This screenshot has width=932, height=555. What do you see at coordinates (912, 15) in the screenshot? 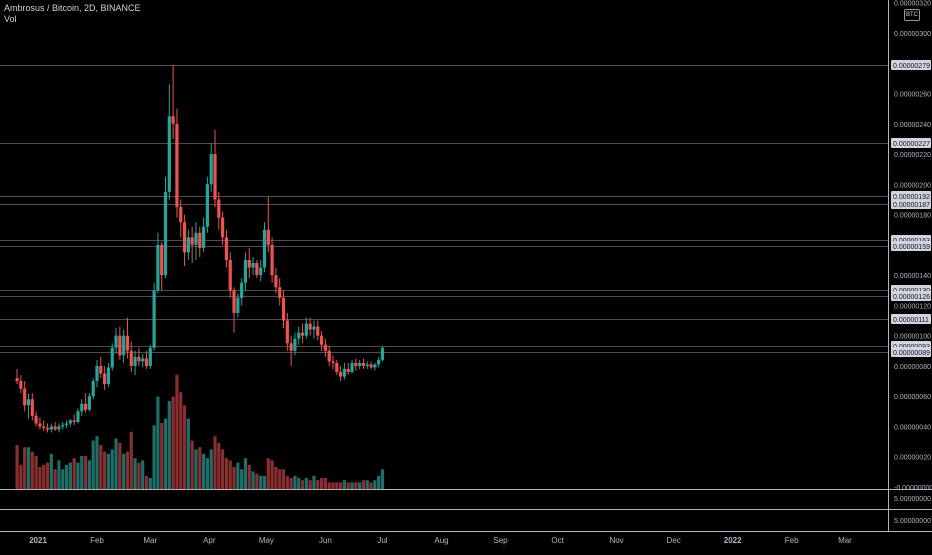
I see `currency-badge: BTC` at bounding box center [912, 15].